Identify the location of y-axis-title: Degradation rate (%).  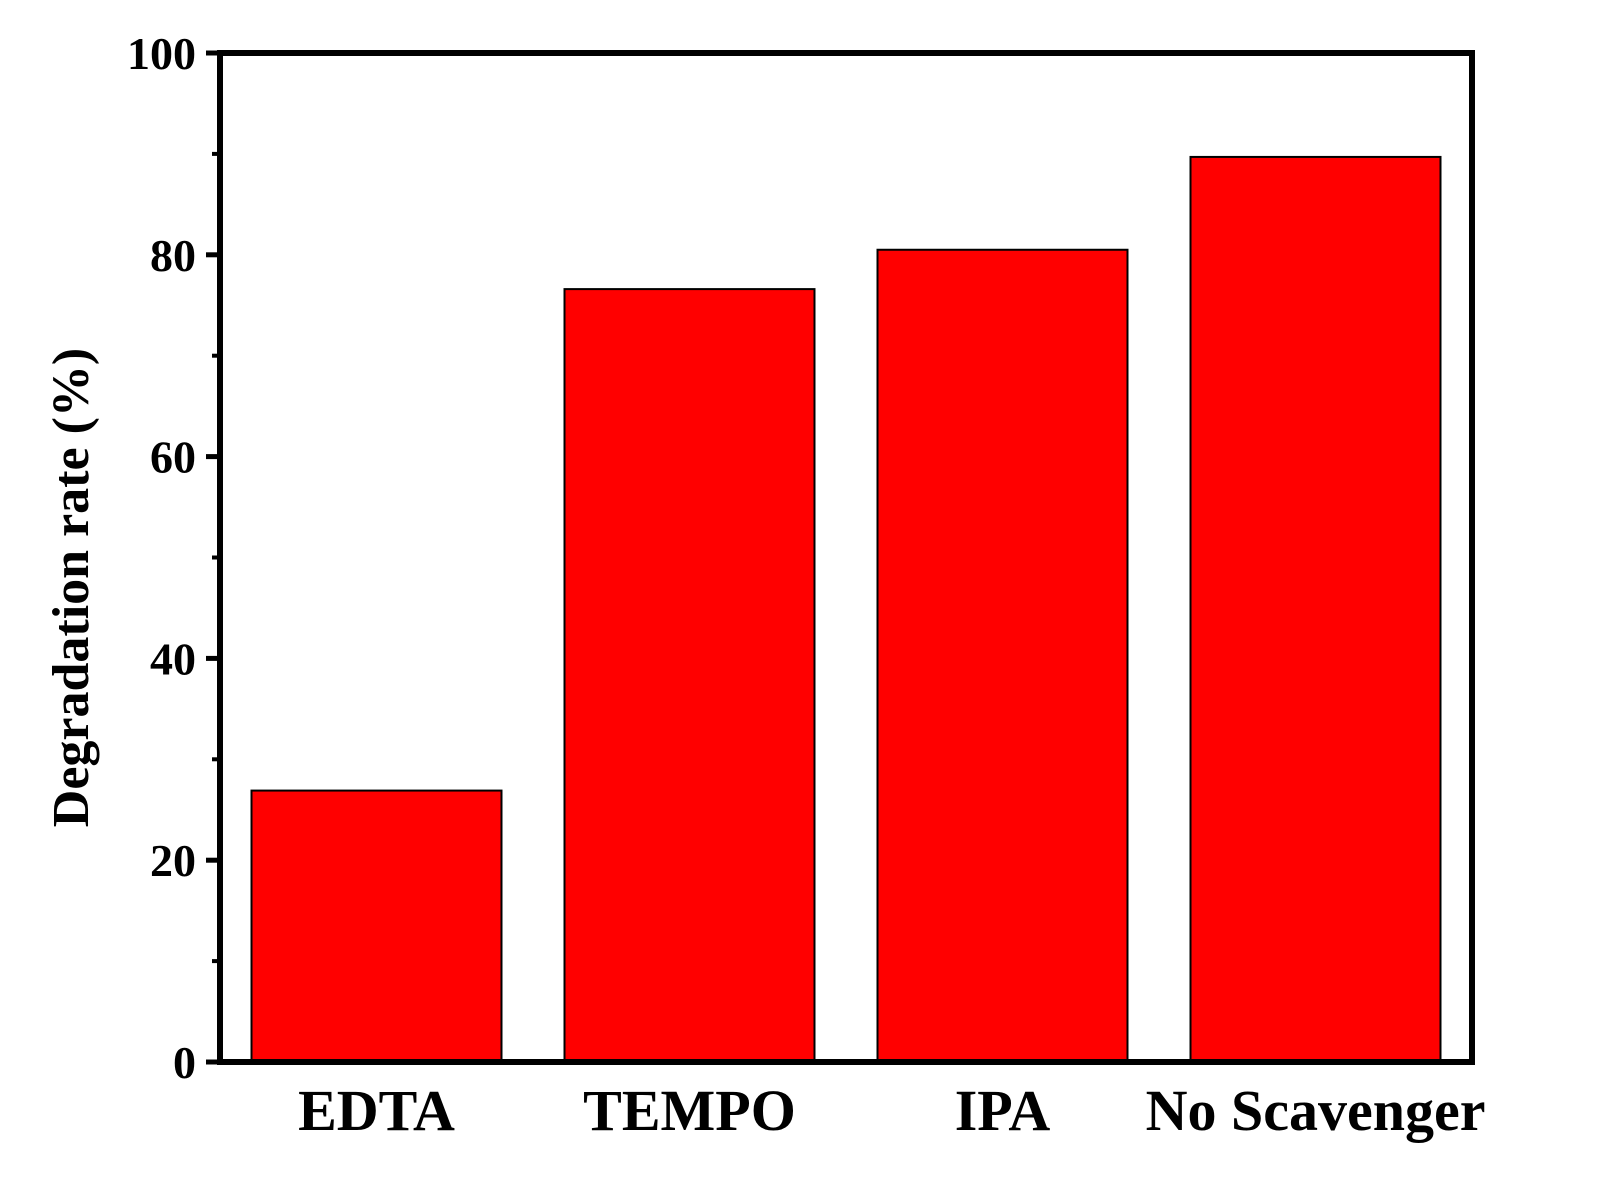
(71, 587).